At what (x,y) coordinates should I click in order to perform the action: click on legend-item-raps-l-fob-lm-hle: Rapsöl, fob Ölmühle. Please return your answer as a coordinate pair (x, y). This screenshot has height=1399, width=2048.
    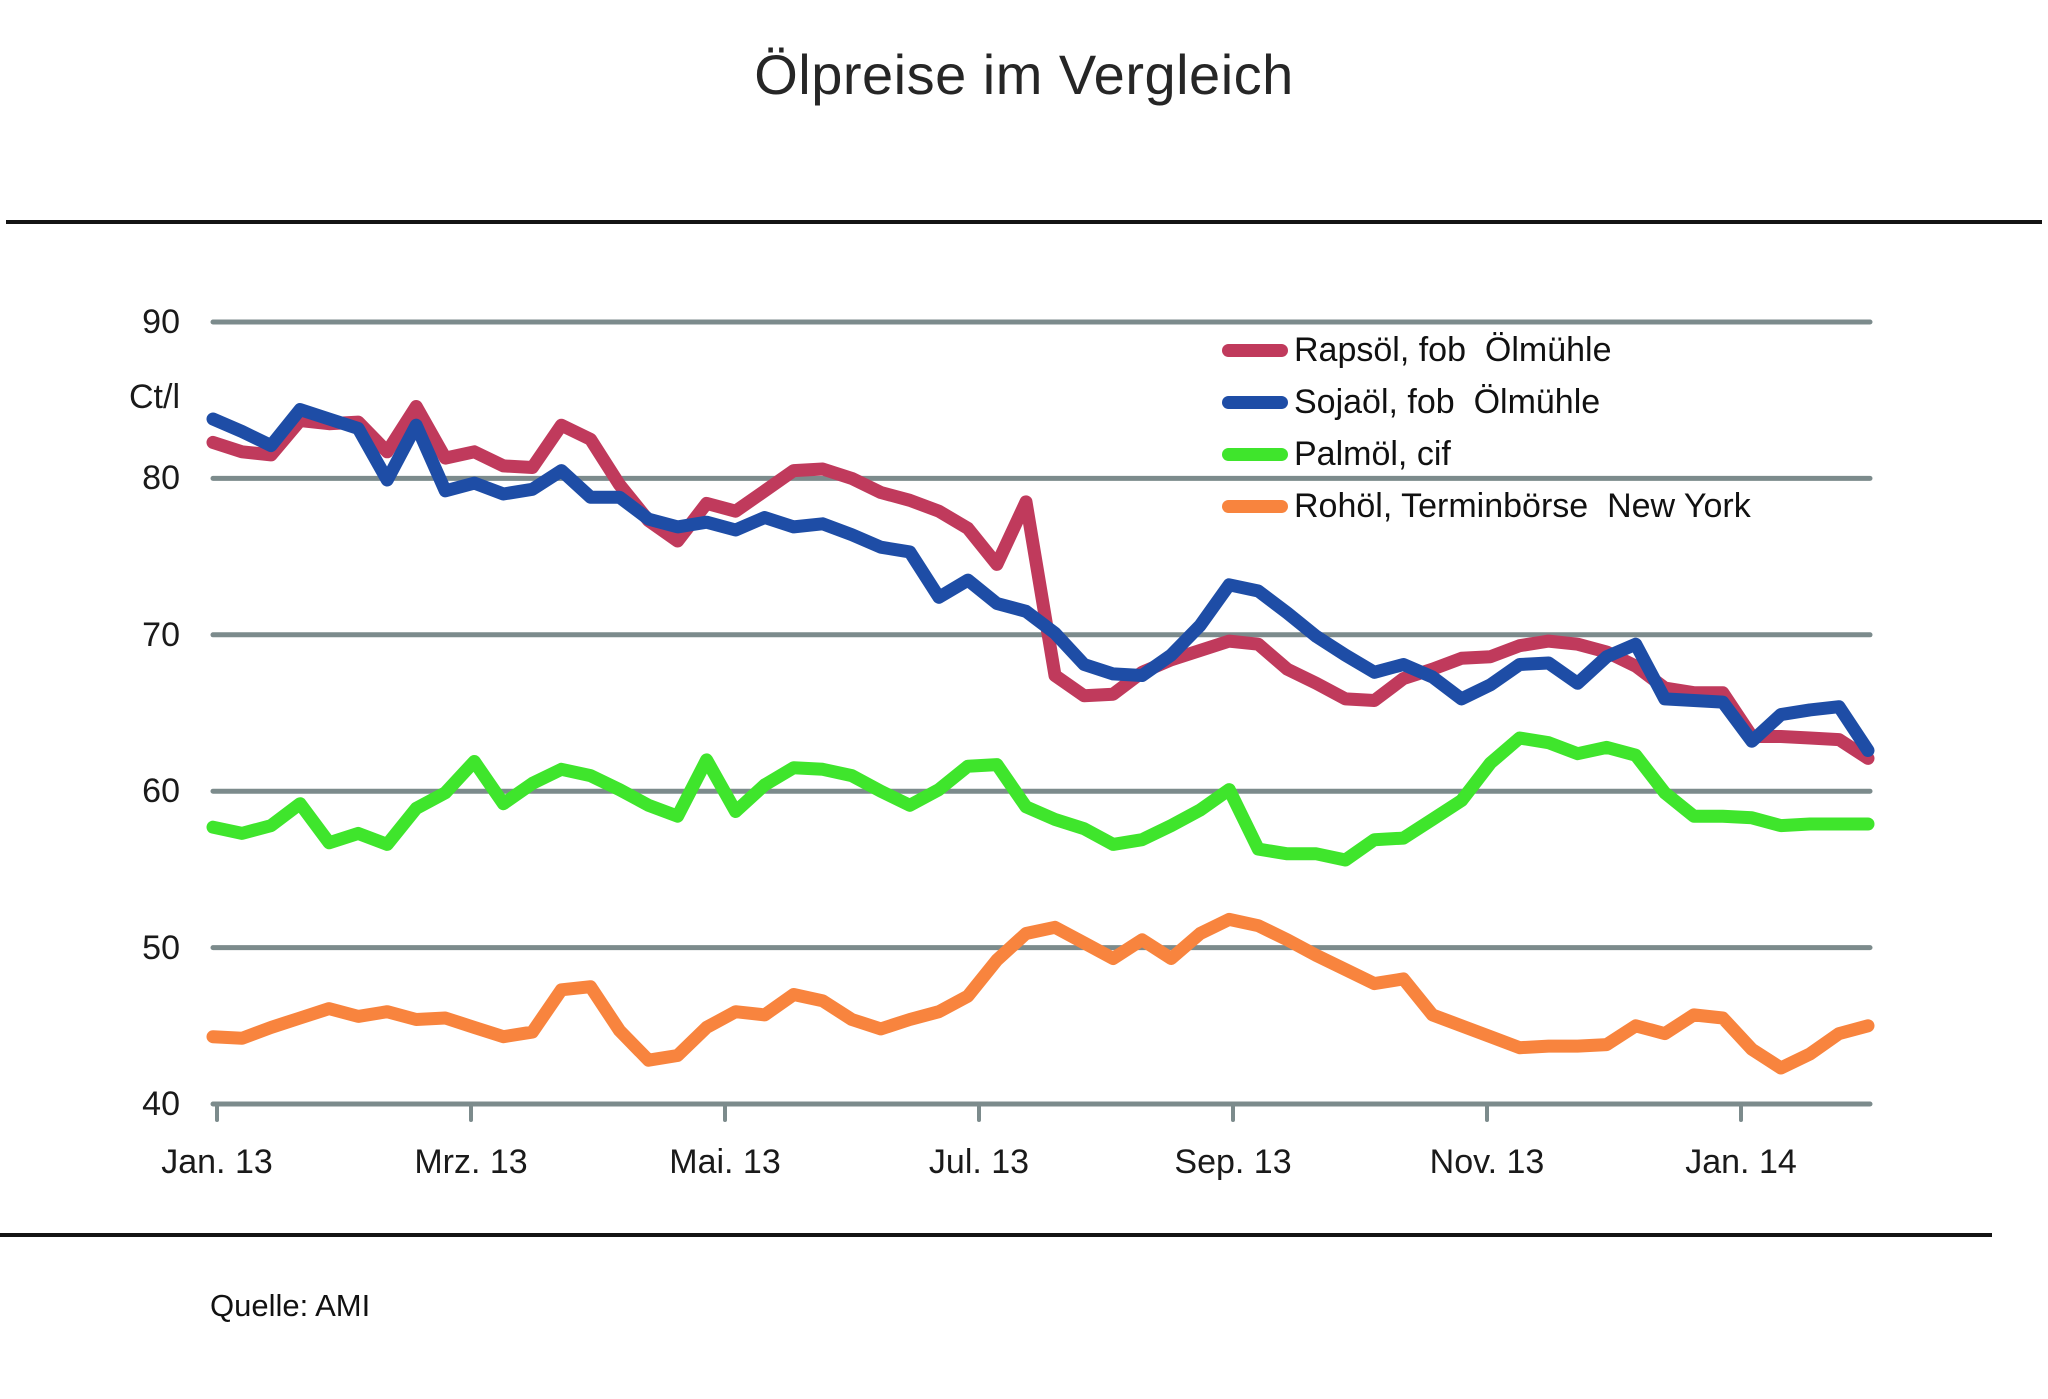
    Looking at the image, I should click on (1486, 350).